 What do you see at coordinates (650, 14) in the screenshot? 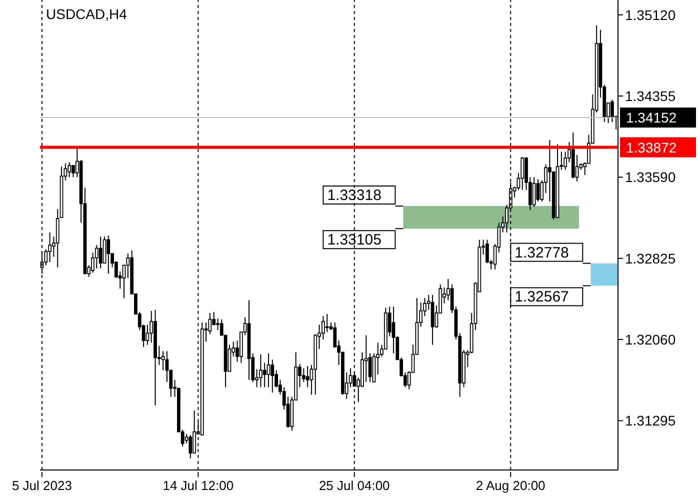
I see `y-tick-label: 1.35120` at bounding box center [650, 14].